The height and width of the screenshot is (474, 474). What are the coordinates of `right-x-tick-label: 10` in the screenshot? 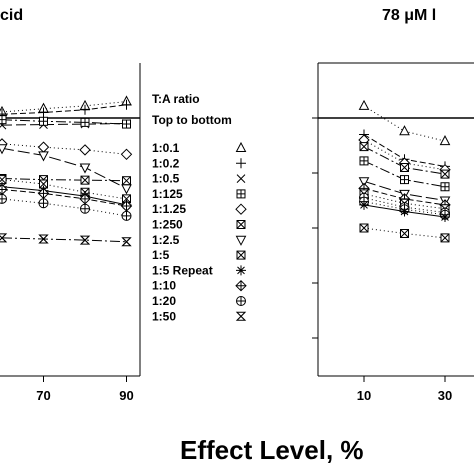 It's located at (364, 395).